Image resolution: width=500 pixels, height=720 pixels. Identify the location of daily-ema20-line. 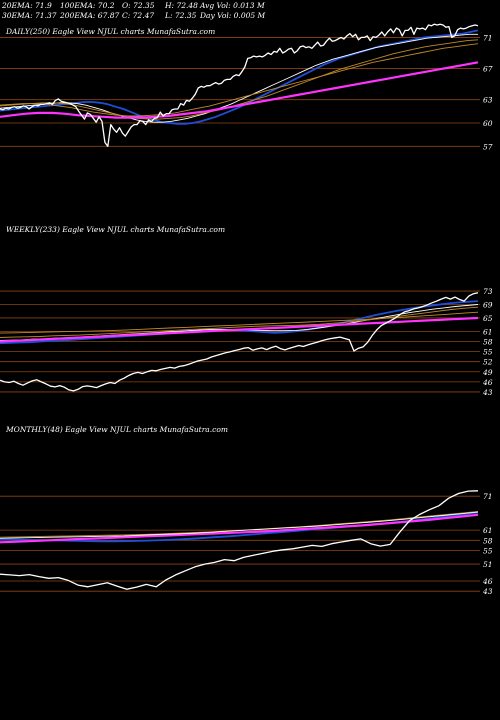
(239, 77).